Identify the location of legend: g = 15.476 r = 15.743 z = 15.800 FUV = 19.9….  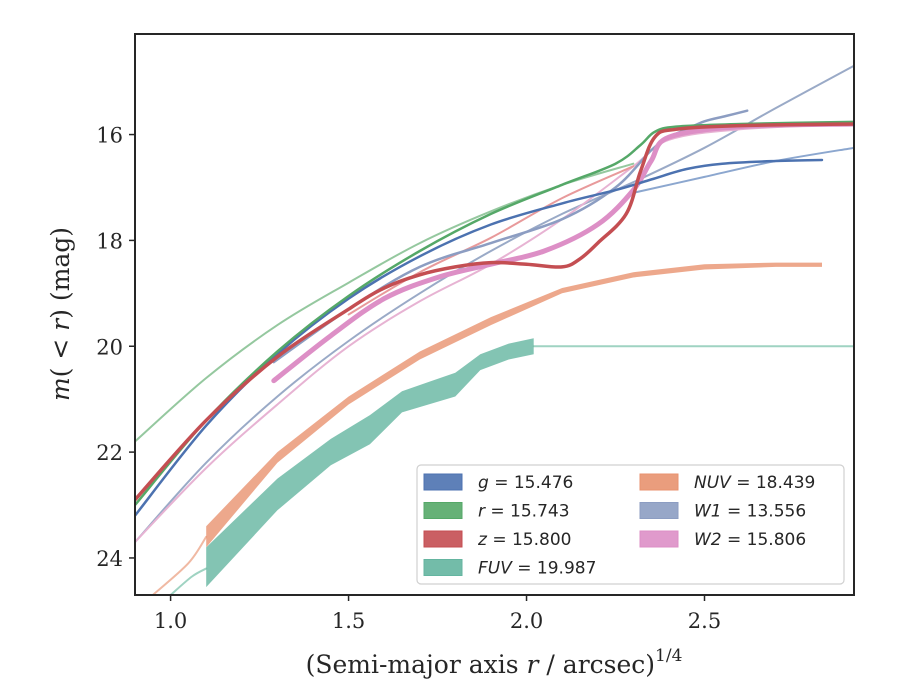
(630, 524).